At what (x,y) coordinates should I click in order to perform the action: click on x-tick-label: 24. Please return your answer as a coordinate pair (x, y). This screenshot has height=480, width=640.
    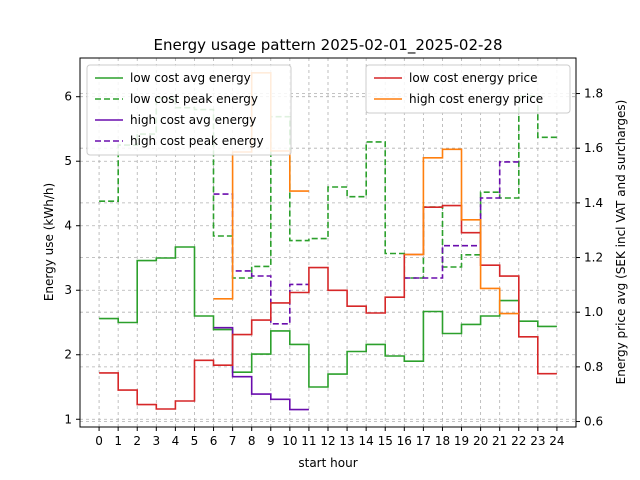
    Looking at the image, I should click on (556, 441).